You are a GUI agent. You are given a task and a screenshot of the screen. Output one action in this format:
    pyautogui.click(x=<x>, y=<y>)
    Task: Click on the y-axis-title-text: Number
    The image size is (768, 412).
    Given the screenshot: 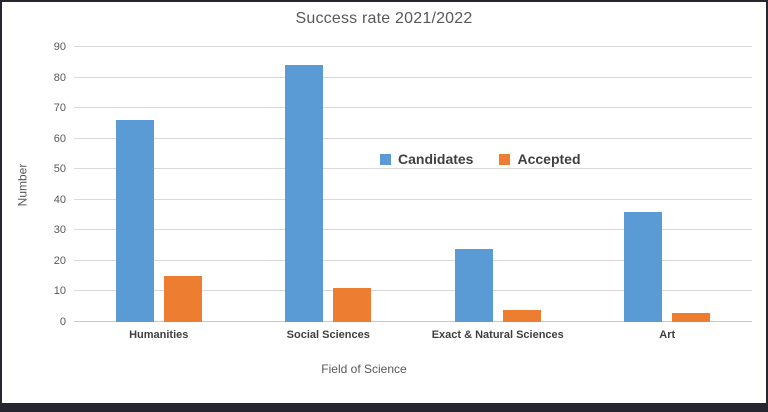 What is the action you would take?
    pyautogui.click(x=22, y=184)
    